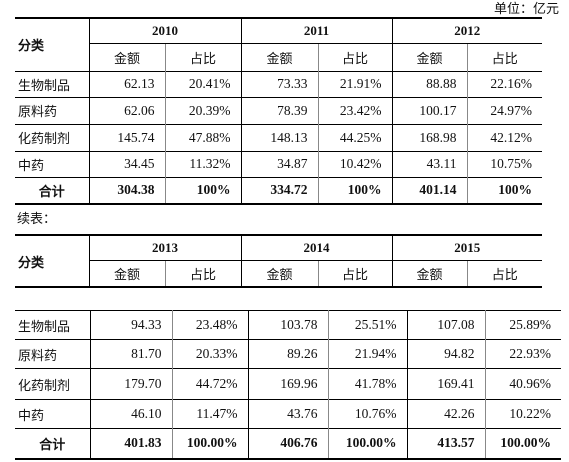 This screenshot has width=569, height=462. Describe the element at coordinates (367, 384) in the screenshot. I see `cell: 41.78%` at that location.